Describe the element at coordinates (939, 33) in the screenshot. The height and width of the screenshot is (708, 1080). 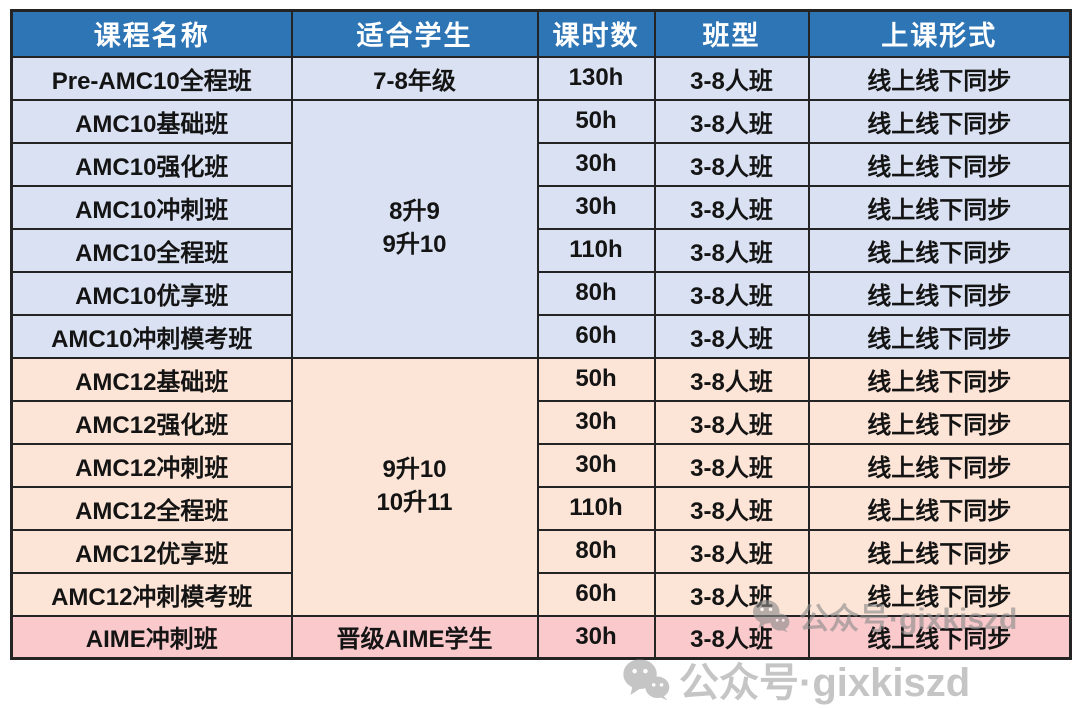
I see `header-format: 上课形式` at that location.